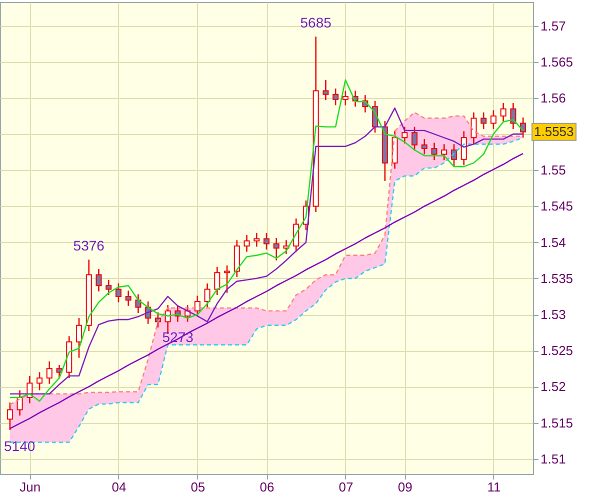  Describe the element at coordinates (494, 487) in the screenshot. I see `x-tick-label: 11` at that location.